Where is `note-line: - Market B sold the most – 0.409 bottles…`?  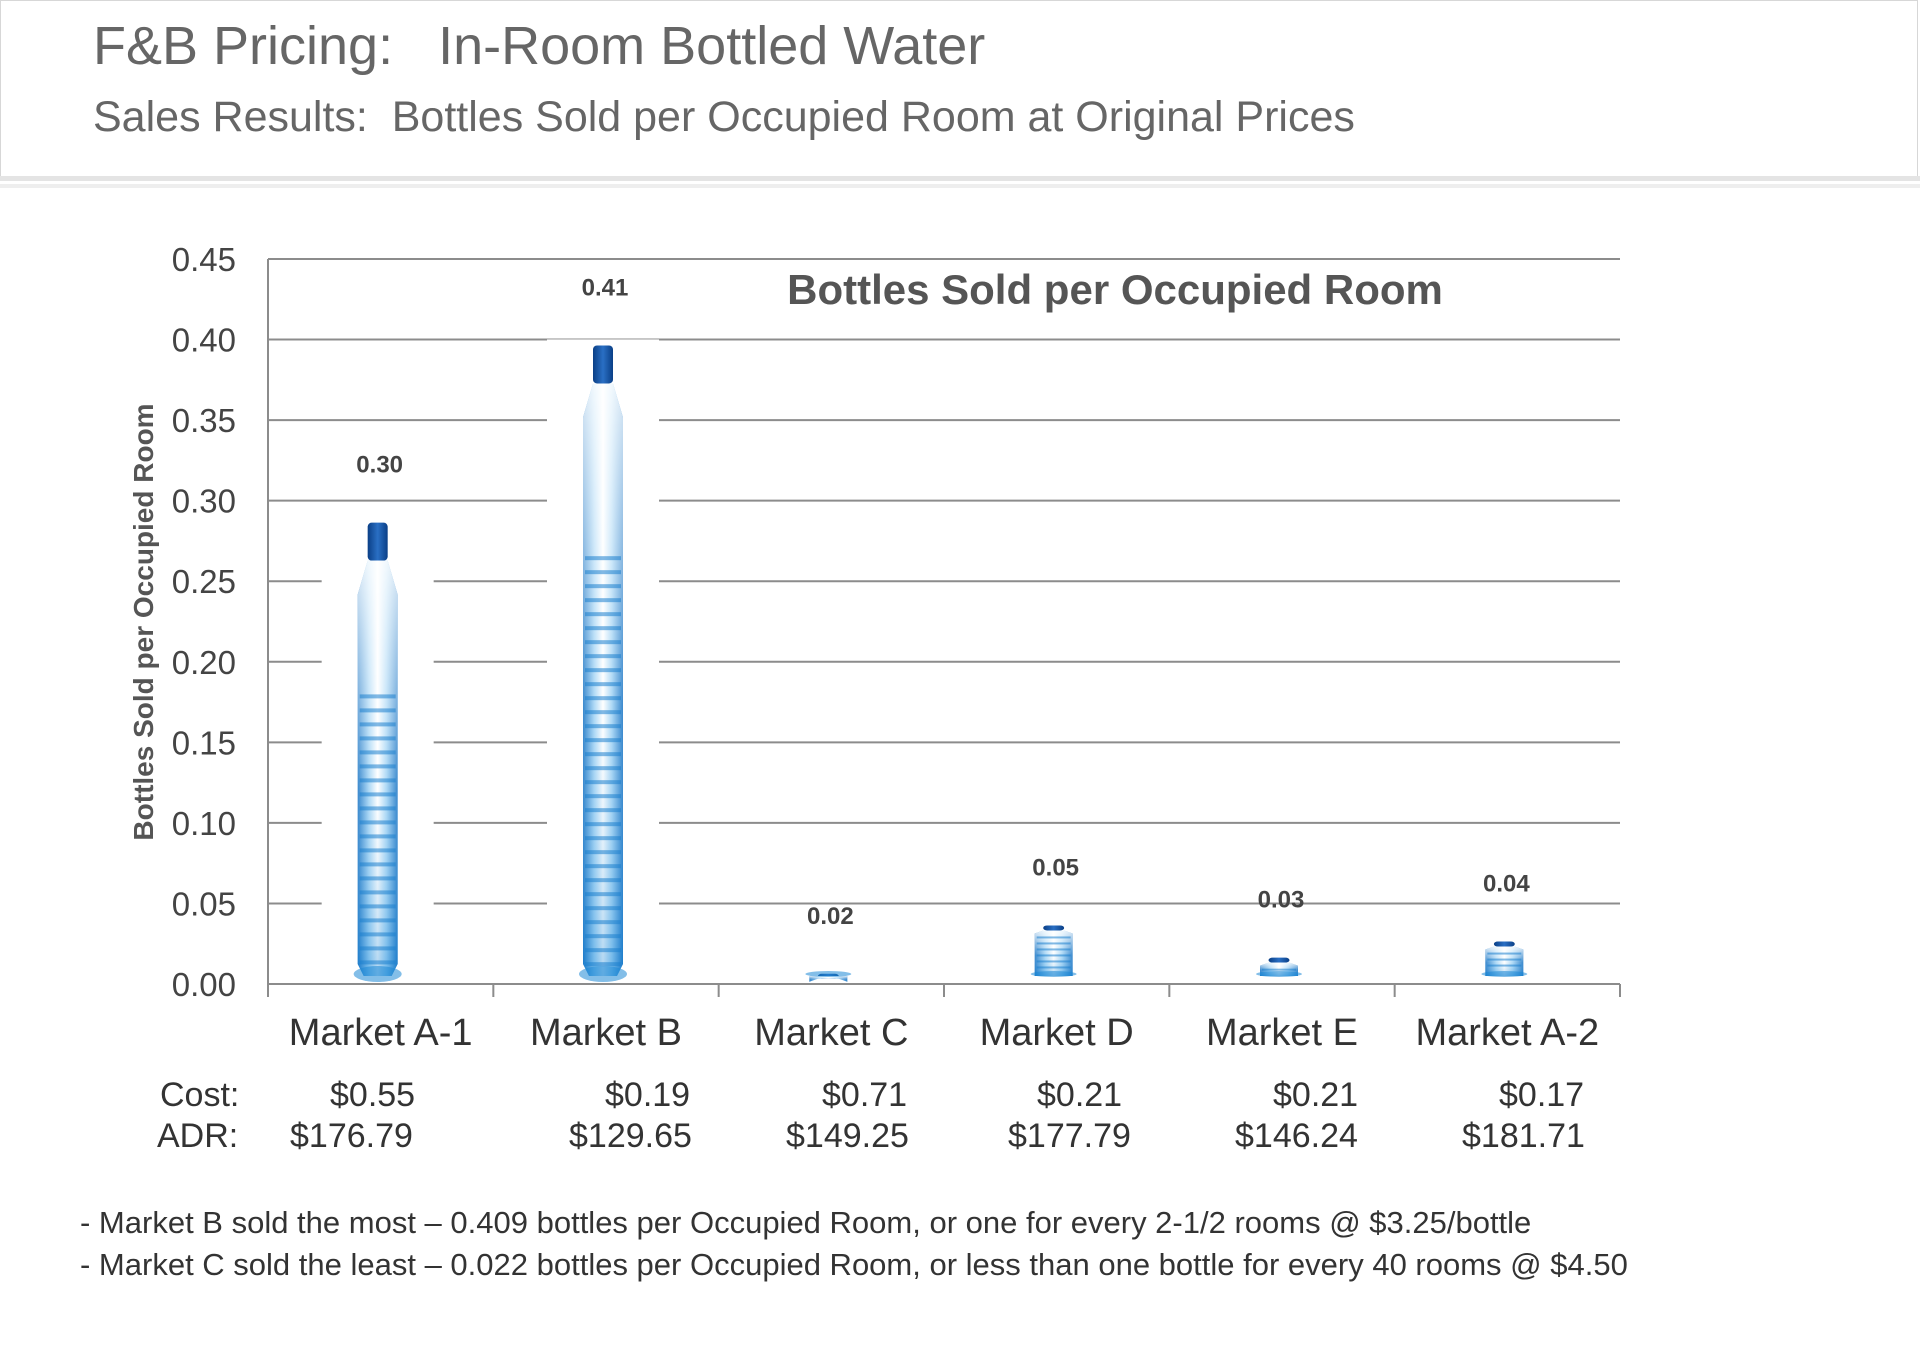
note-line: - Market B sold the most – 0.409 bottles… is located at coordinates (806, 1222).